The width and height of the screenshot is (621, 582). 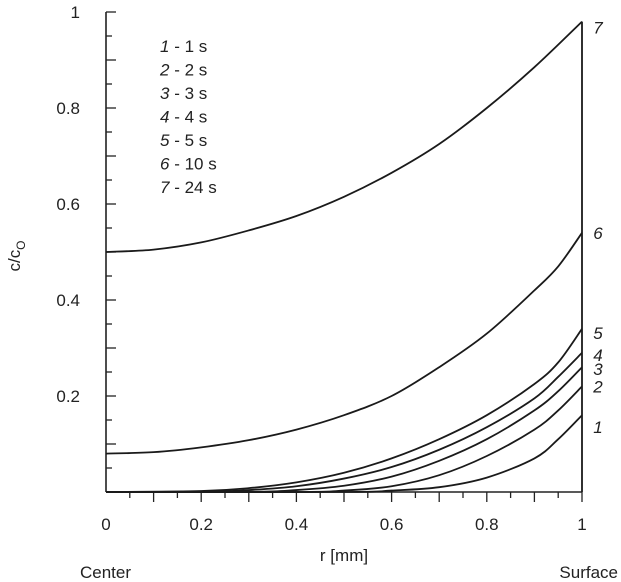 What do you see at coordinates (344, 555) in the screenshot?
I see `x-axis-title: r [mm]` at bounding box center [344, 555].